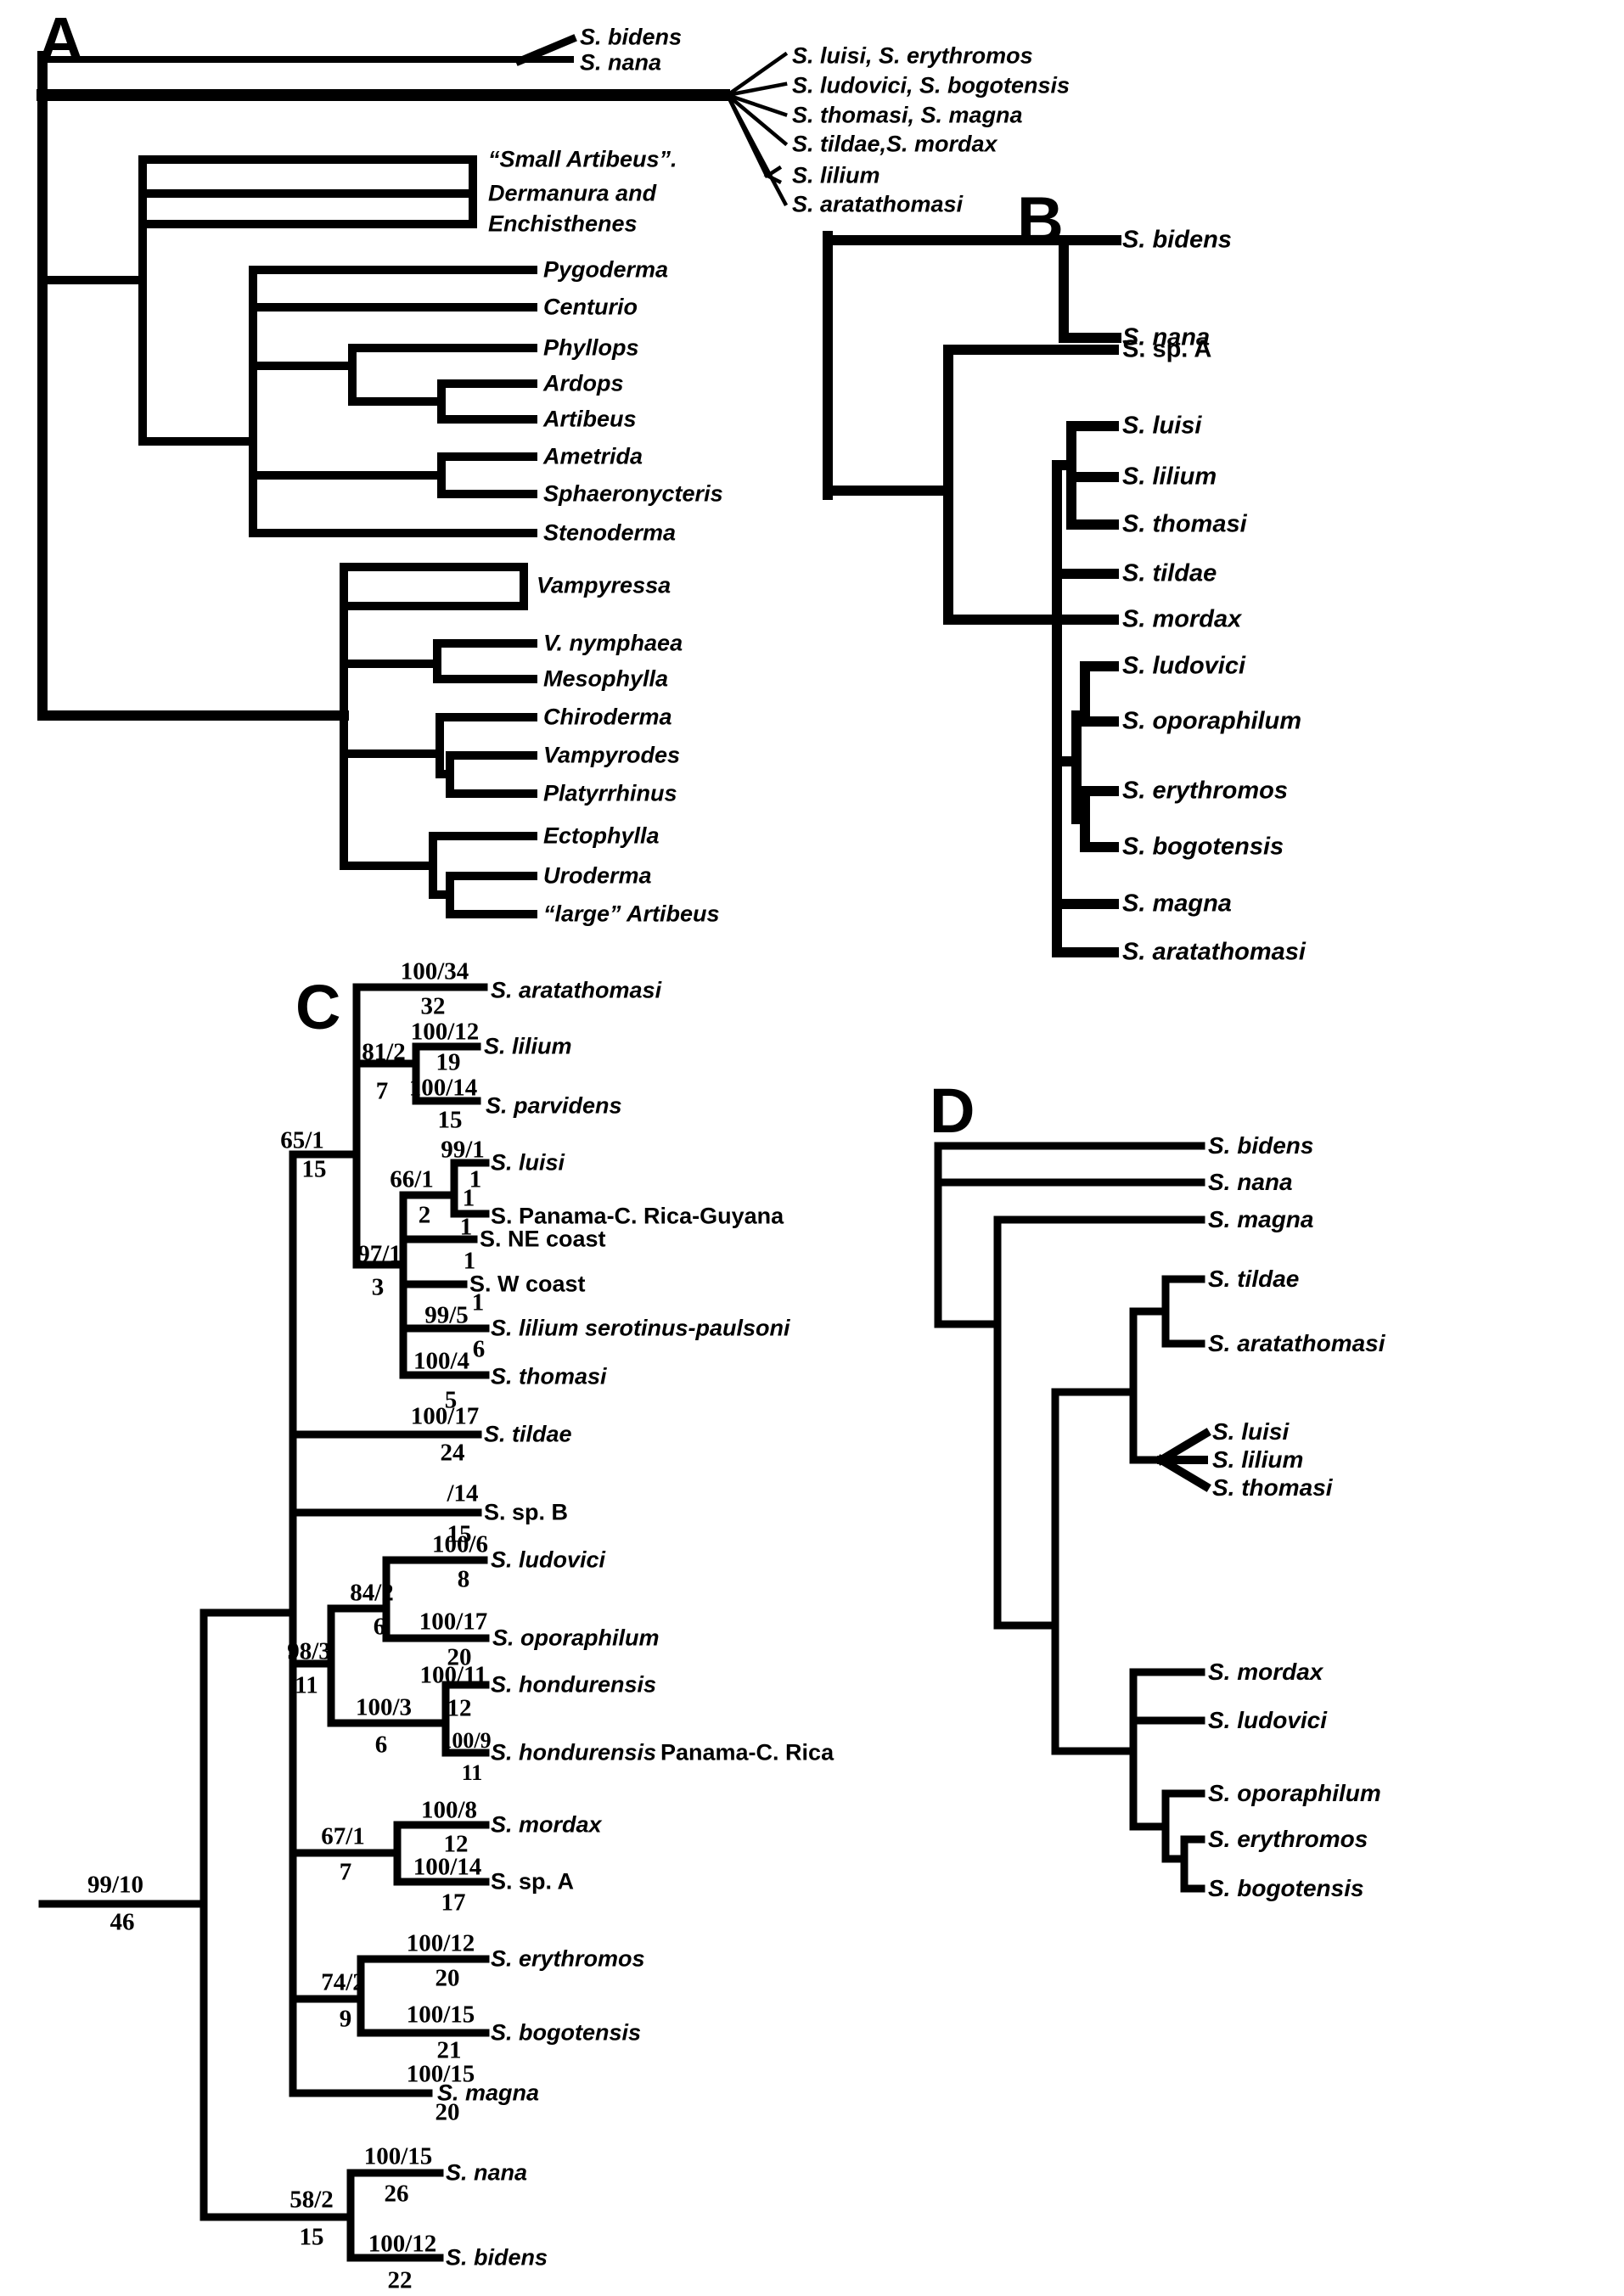  Describe the element at coordinates (582, 159) in the screenshot. I see `taxon-label-a: “Small Artibeus”.` at that location.